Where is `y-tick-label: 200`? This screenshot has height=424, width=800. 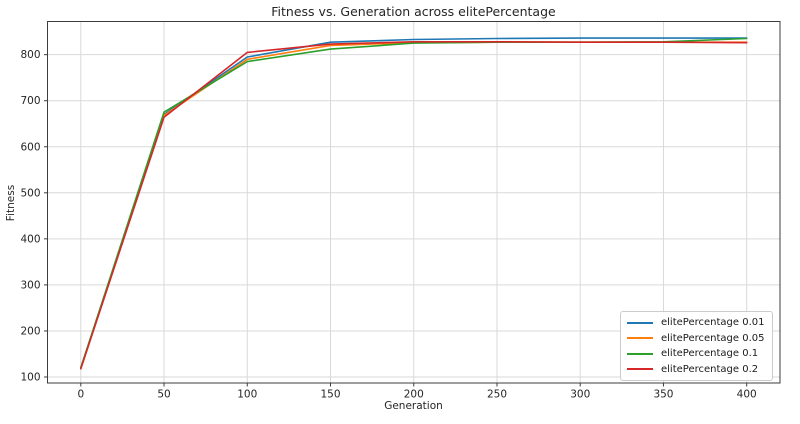
y-tick-label: 200 is located at coordinates (30, 331).